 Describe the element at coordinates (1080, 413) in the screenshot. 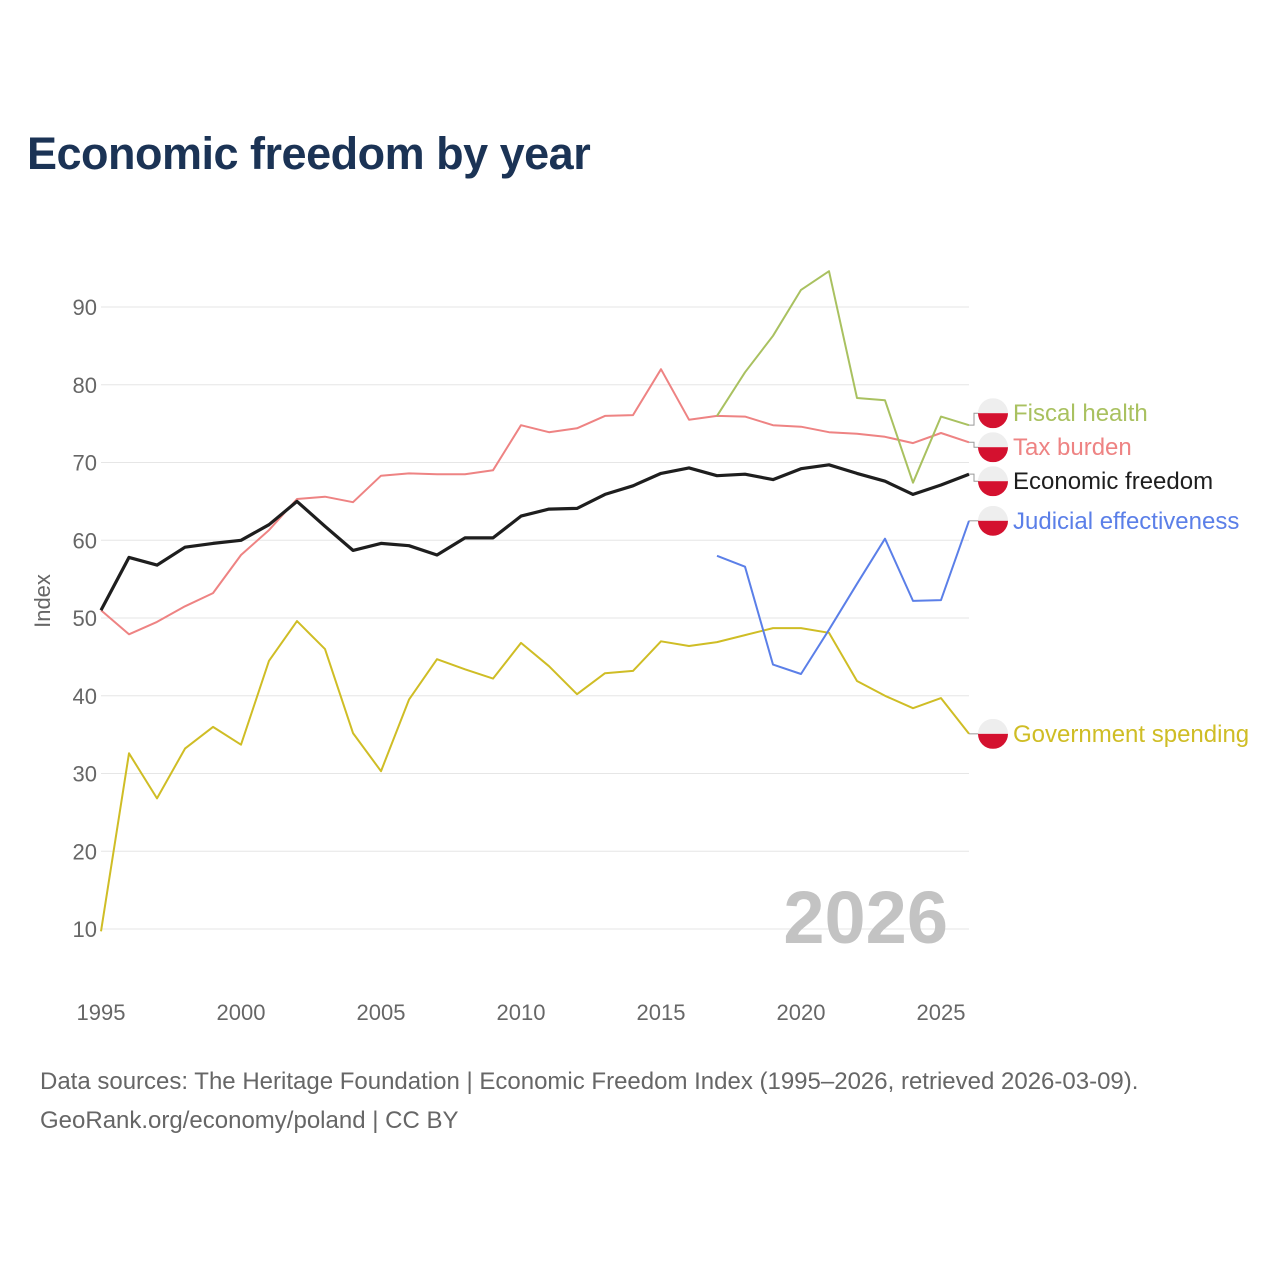

I see `series-label-fiscal-health: Fiscal health` at that location.